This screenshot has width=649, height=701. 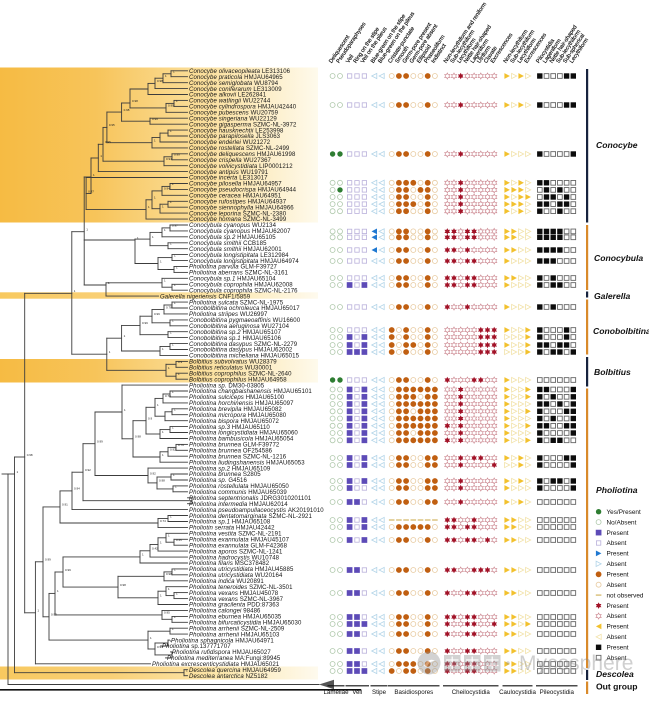 What do you see at coordinates (225, 612) in the screenshot?
I see `svg-text: Pholiotina calongei 98486` at bounding box center [225, 612].